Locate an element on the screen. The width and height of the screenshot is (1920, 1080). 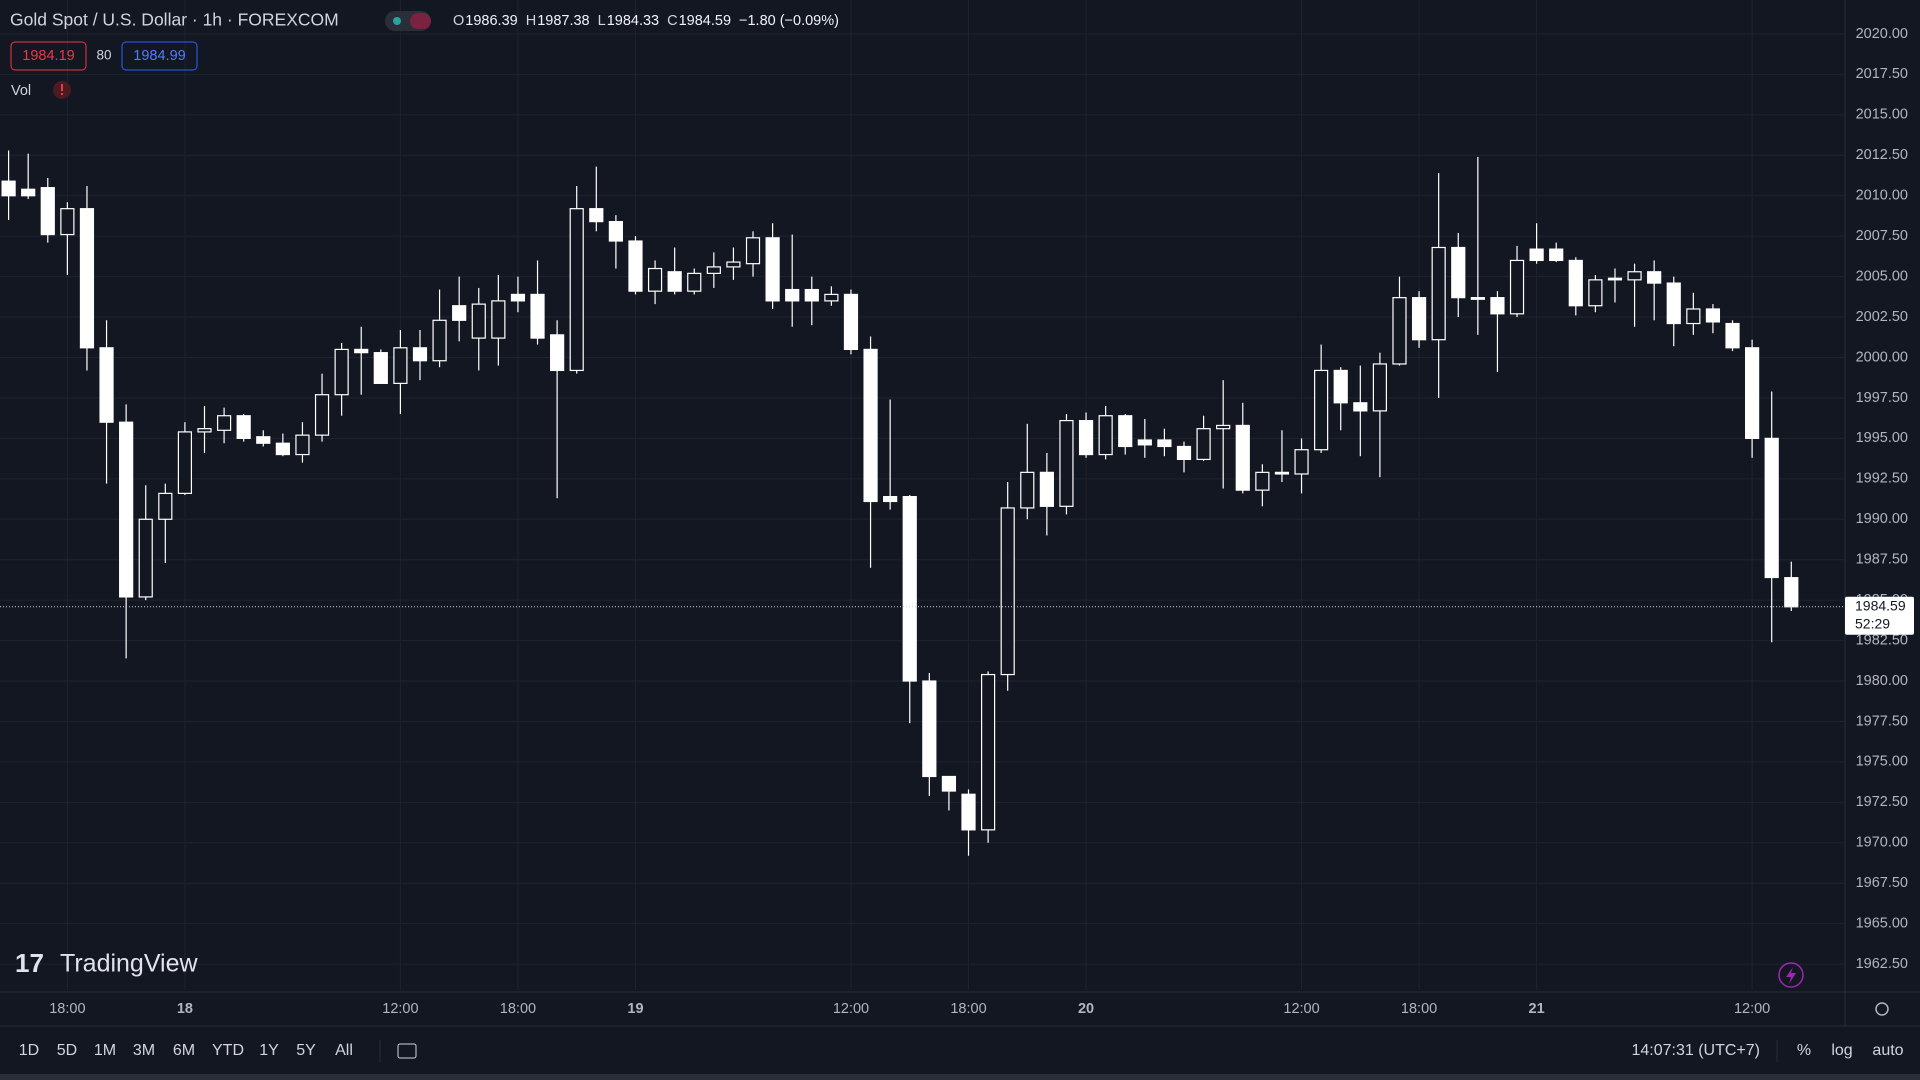
bottom-strip is located at coordinates (960, 1077).